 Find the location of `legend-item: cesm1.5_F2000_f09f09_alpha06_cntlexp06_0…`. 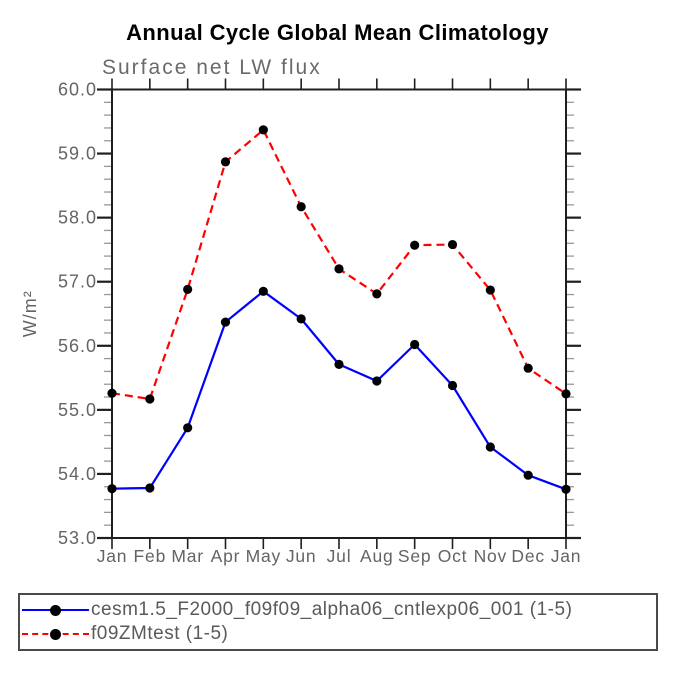

legend-item: cesm1.5_F2000_f09f09_alpha06_cntlexp06_0… is located at coordinates (339, 610).